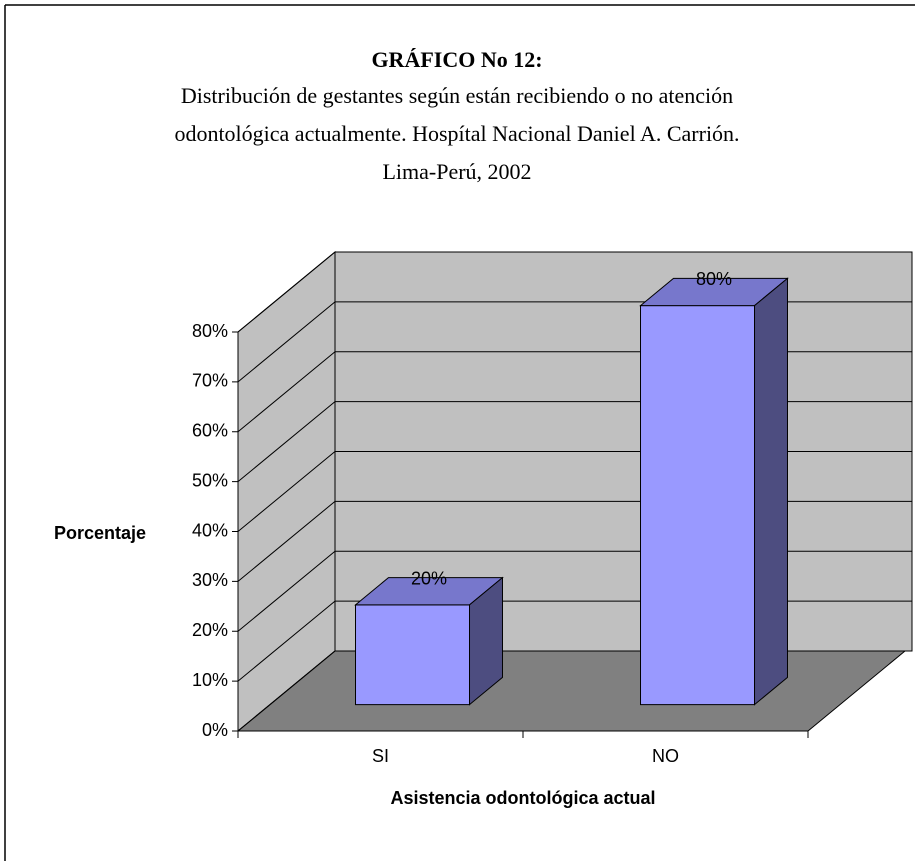 The width and height of the screenshot is (915, 861). What do you see at coordinates (210, 630) in the screenshot?
I see `y-tick-label: 20%` at bounding box center [210, 630].